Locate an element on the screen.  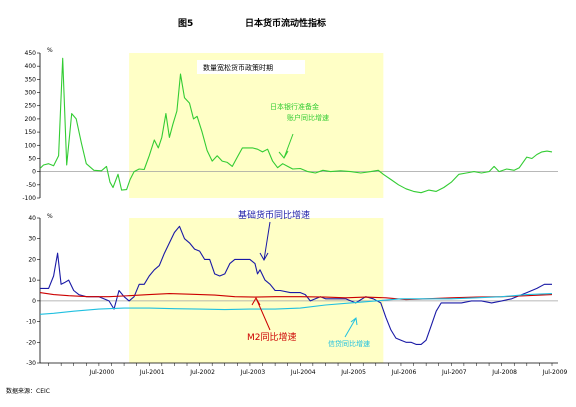
bottom-y-tick-label: -30 is located at coordinates (31, 363).